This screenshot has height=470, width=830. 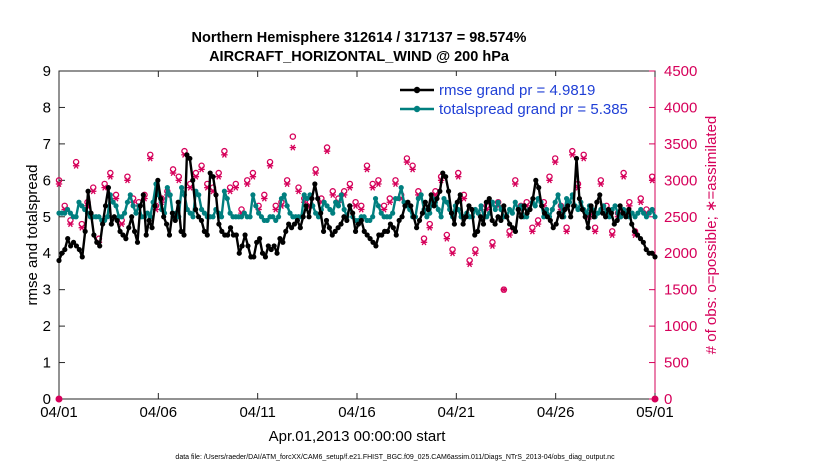 What do you see at coordinates (680, 144) in the screenshot?
I see `y2-tick-label: 3500` at bounding box center [680, 144].